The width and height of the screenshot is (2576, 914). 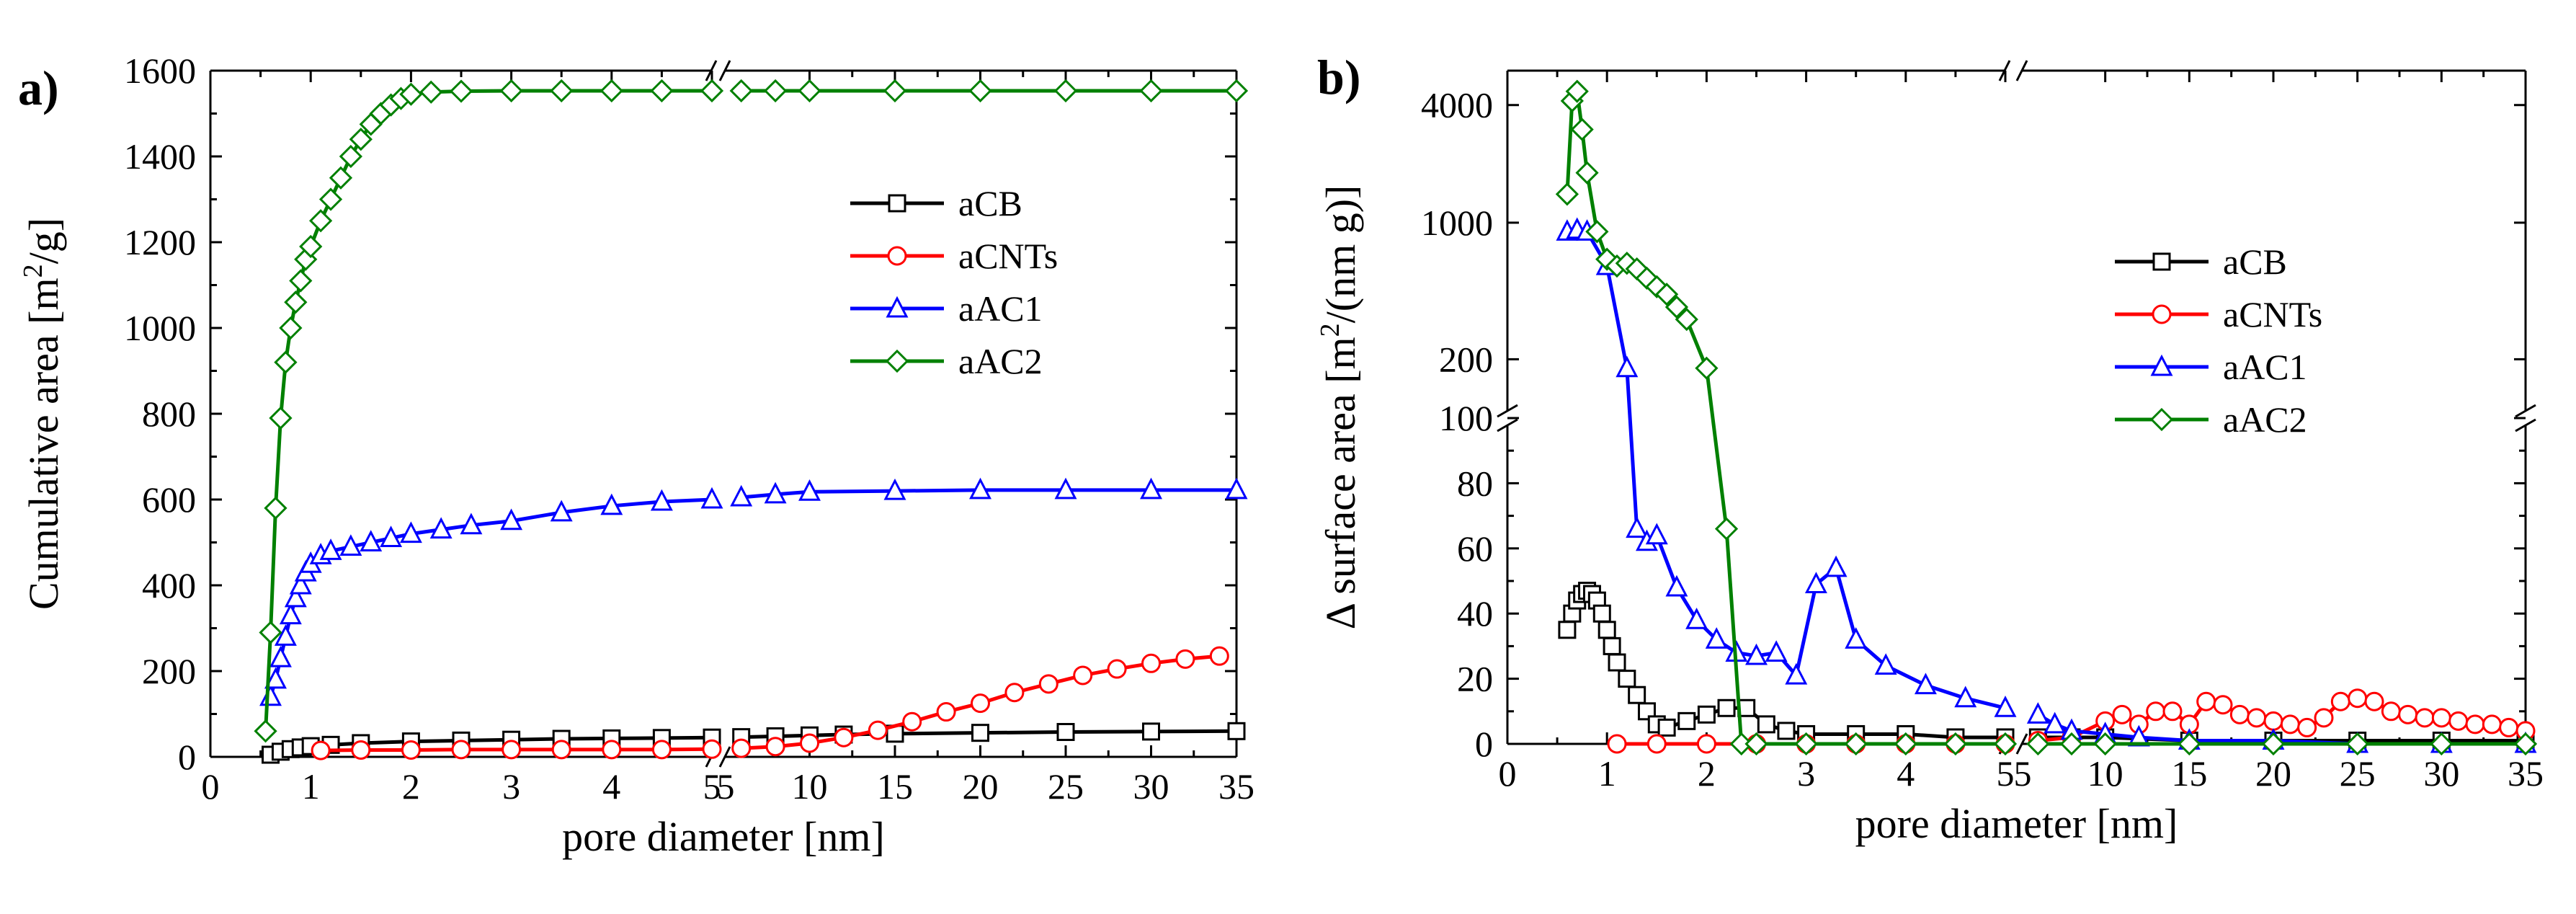 I want to click on series-aCNTs, so click(x=770, y=703).